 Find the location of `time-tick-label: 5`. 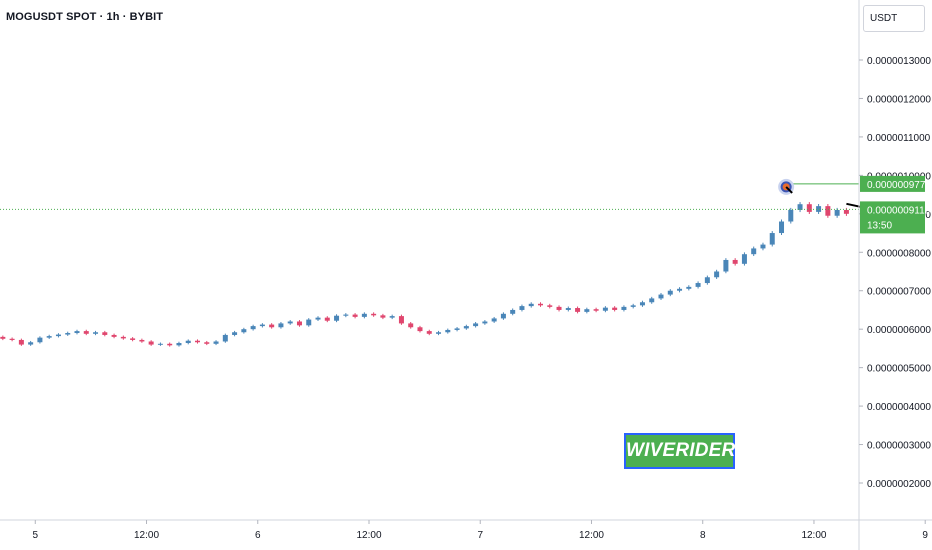

time-tick-label: 5 is located at coordinates (35, 535).